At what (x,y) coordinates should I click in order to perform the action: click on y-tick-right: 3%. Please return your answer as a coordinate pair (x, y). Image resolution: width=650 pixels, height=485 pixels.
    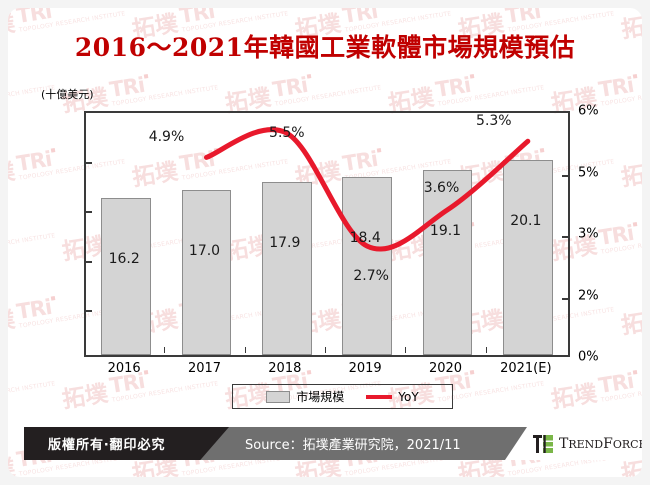
    Looking at the image, I should click on (588, 234).